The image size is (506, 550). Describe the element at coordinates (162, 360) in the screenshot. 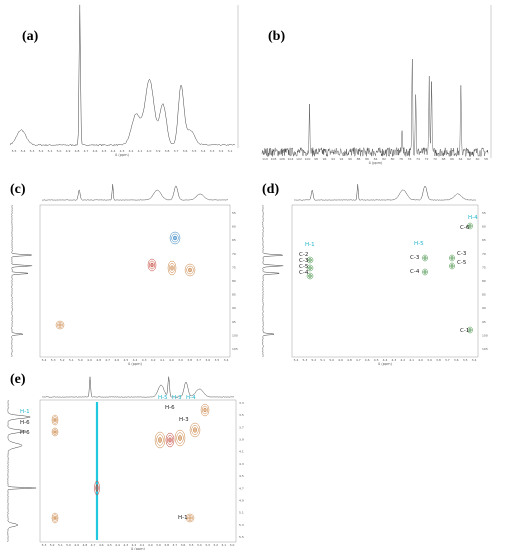

I see `x-tick-label: 4.1` at that location.